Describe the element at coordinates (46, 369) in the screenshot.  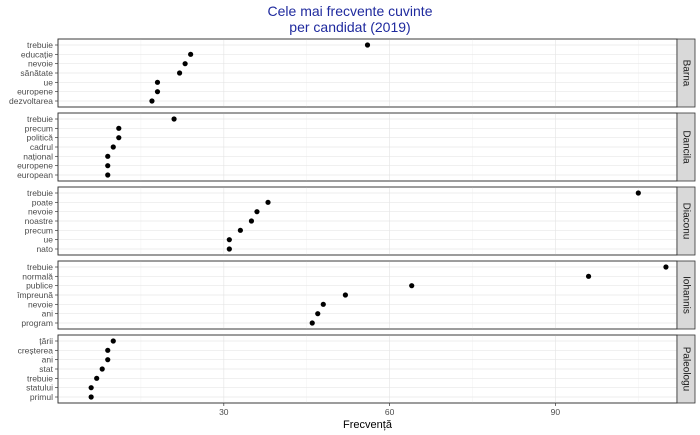
I see `y-tick-label: stat` at that location.